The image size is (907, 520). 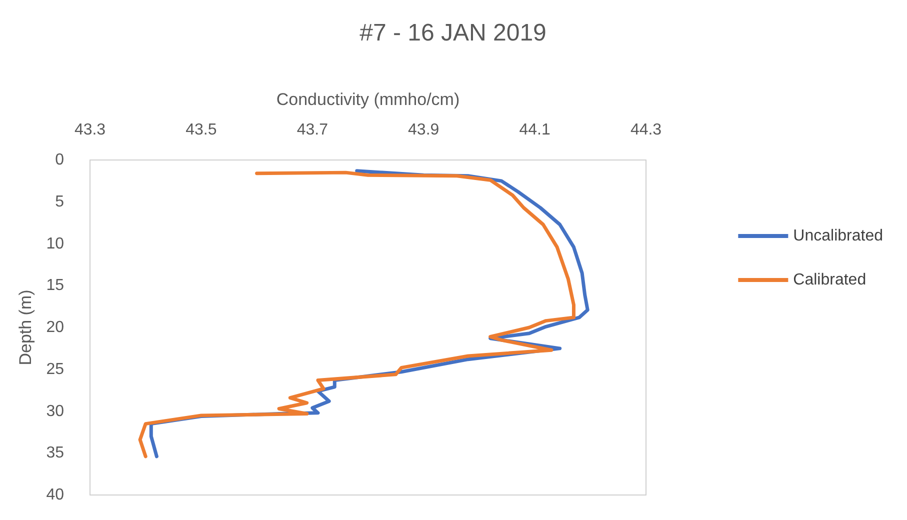 I want to click on y-tick-label: 15, so click(x=55, y=285).